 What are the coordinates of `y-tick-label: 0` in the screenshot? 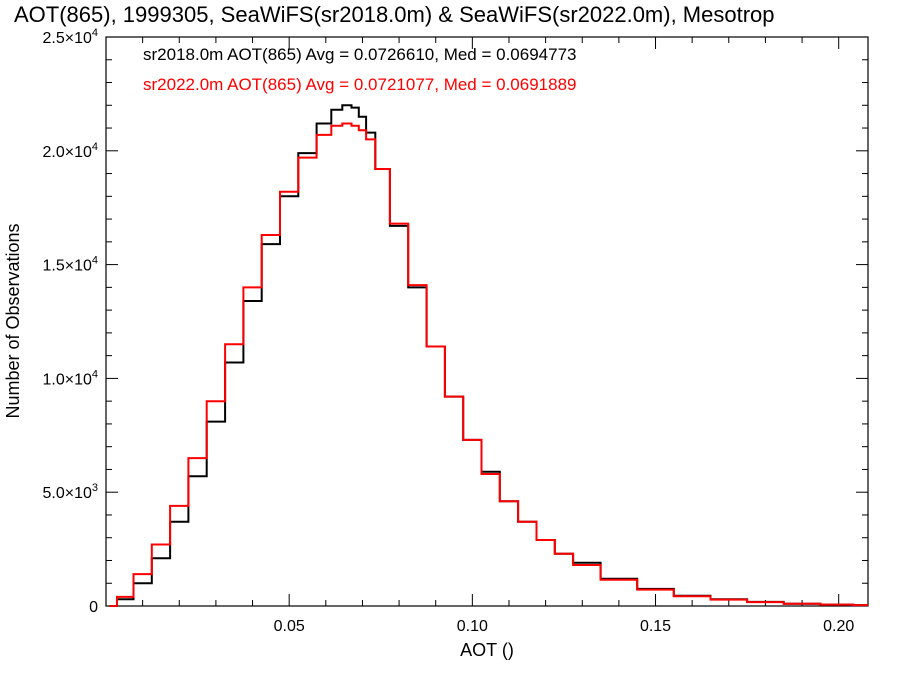 It's located at (93, 607).